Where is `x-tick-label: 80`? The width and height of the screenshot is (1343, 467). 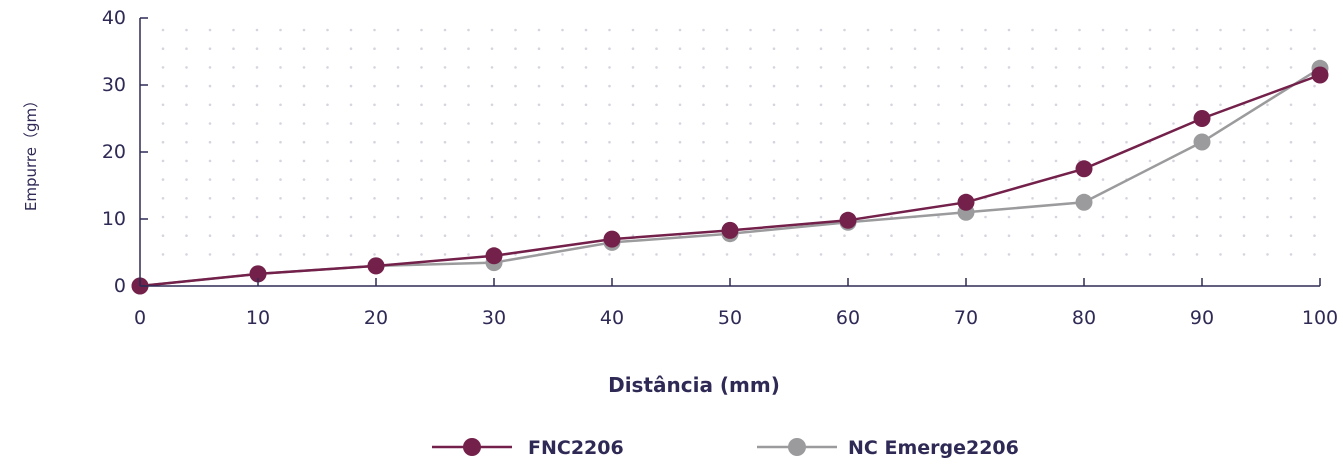 x-tick-label: 80 is located at coordinates (1084, 318).